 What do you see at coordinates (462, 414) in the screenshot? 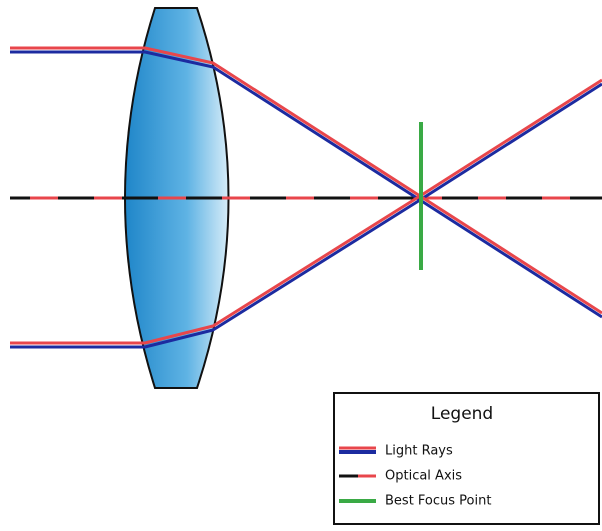
I see `legend-title: Legend` at bounding box center [462, 414].